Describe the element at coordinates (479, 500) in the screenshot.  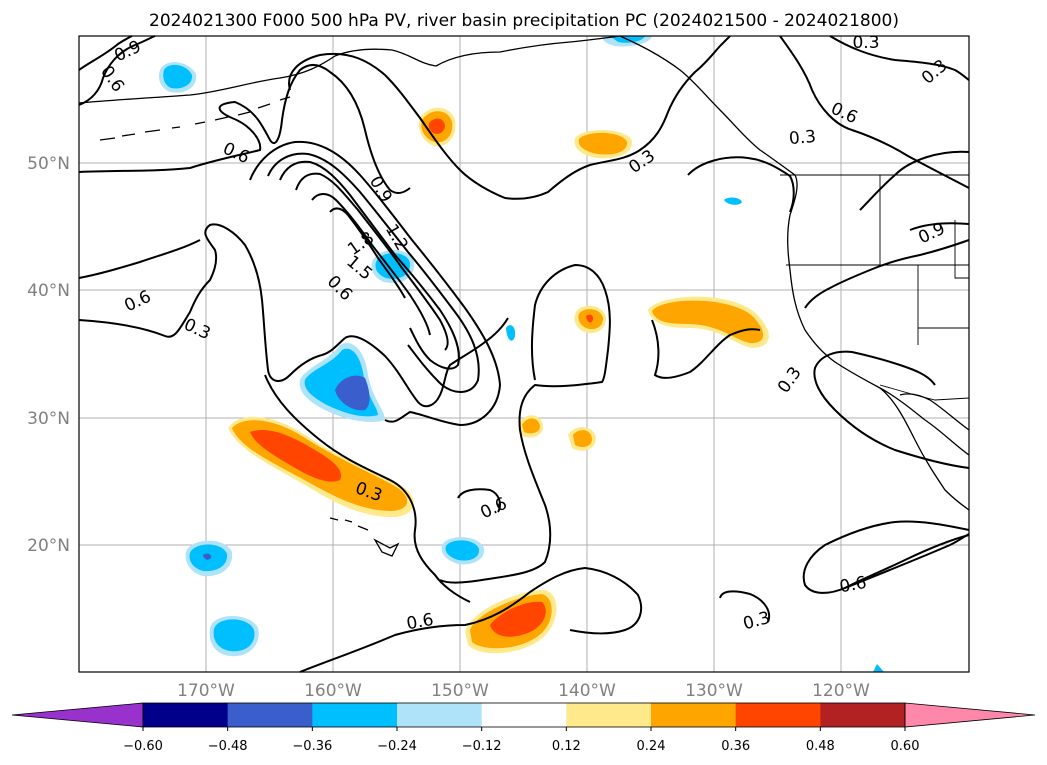
I see `contour-0.6-hawaii` at that location.